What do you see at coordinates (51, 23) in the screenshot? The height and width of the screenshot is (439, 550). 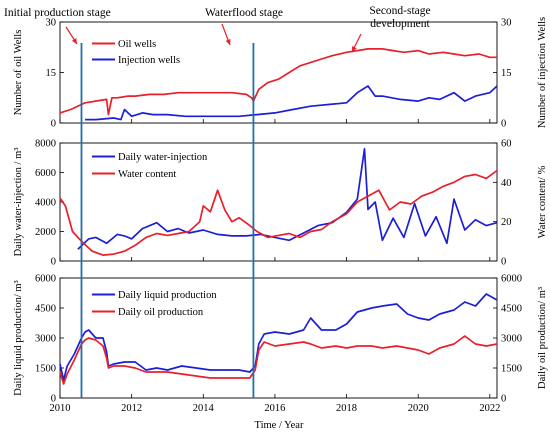 I see `y-tick-label: 30` at bounding box center [51, 23].